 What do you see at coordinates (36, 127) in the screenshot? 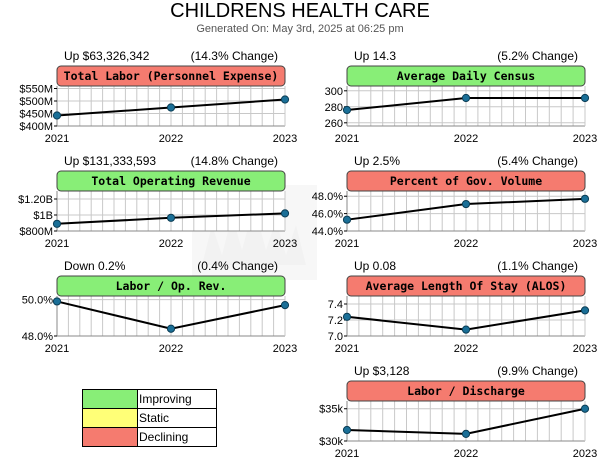
I see `y-tick-label: $400M` at bounding box center [36, 127].